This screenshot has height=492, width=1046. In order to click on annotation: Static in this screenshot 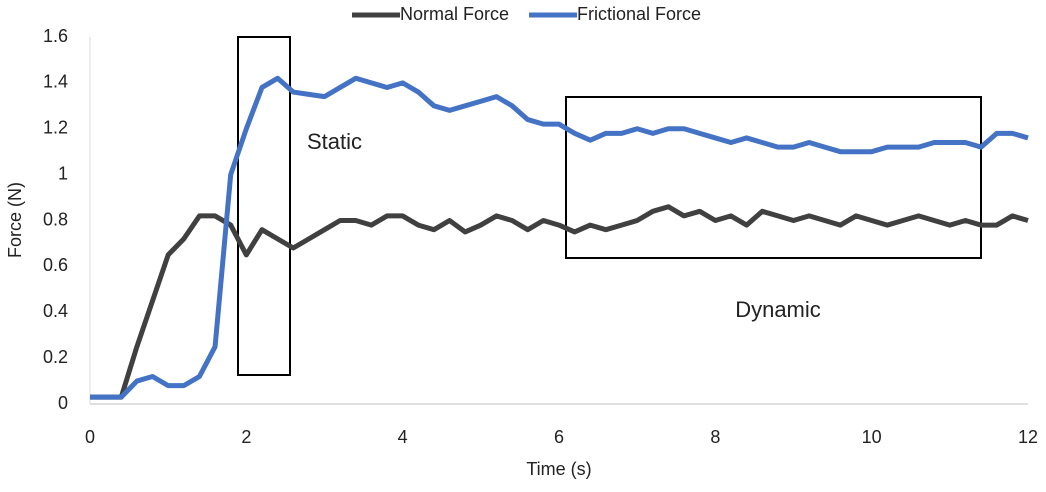, I will do `click(334, 141)`.